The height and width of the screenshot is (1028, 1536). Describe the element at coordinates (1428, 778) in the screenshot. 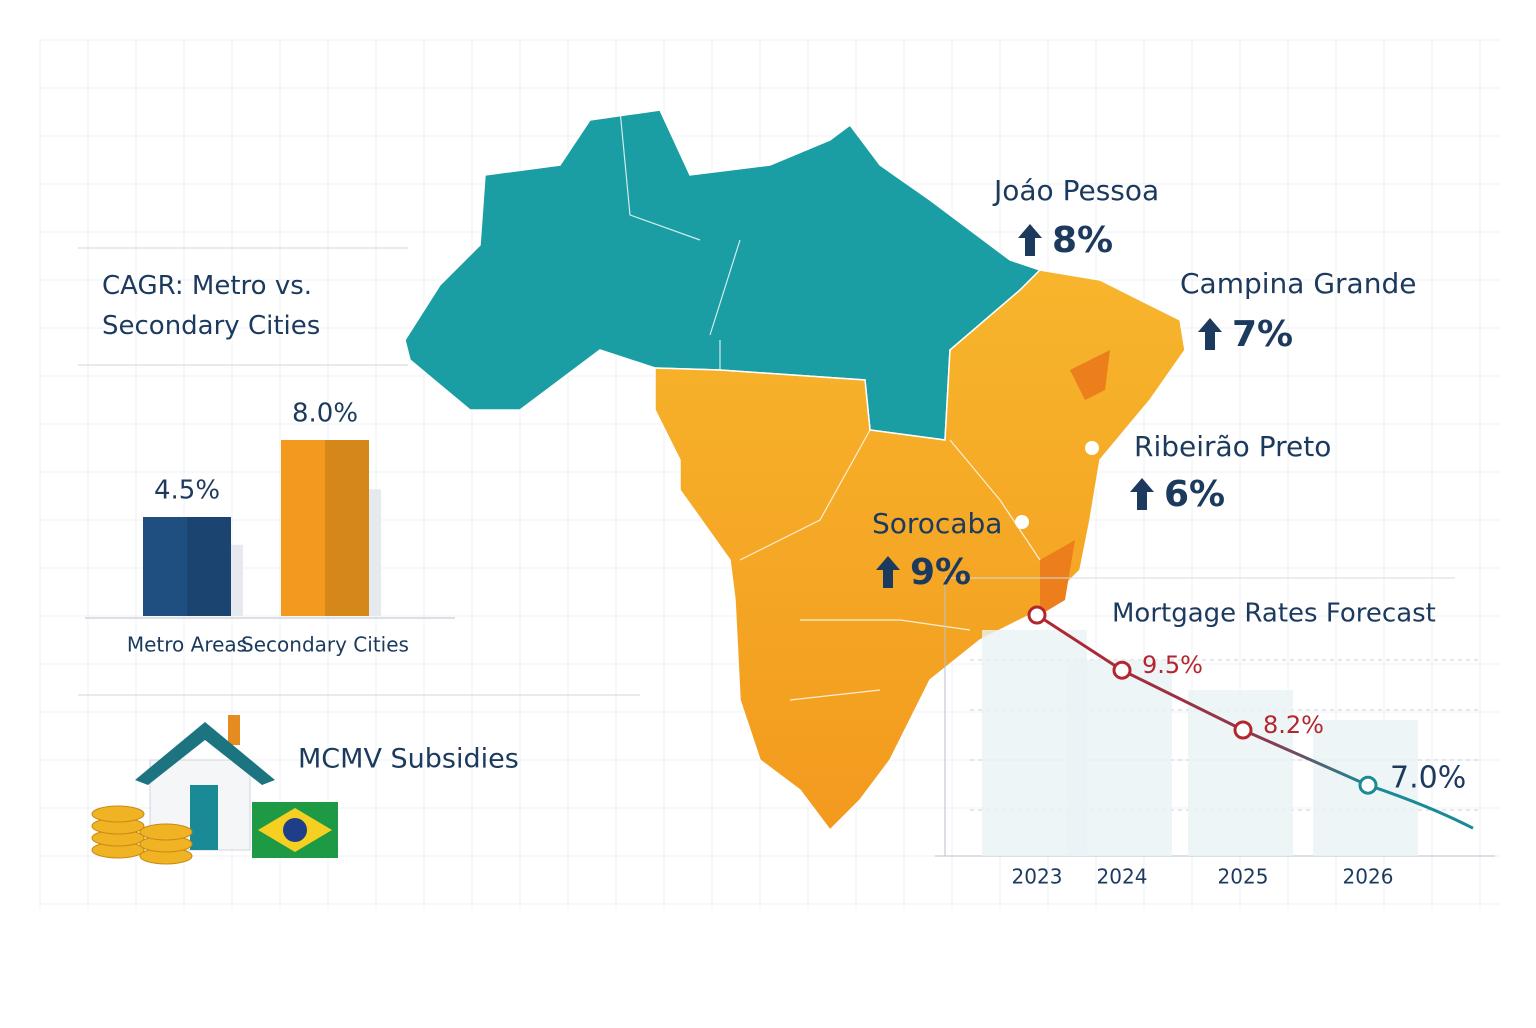

I see `value-label: 7.0%` at that location.